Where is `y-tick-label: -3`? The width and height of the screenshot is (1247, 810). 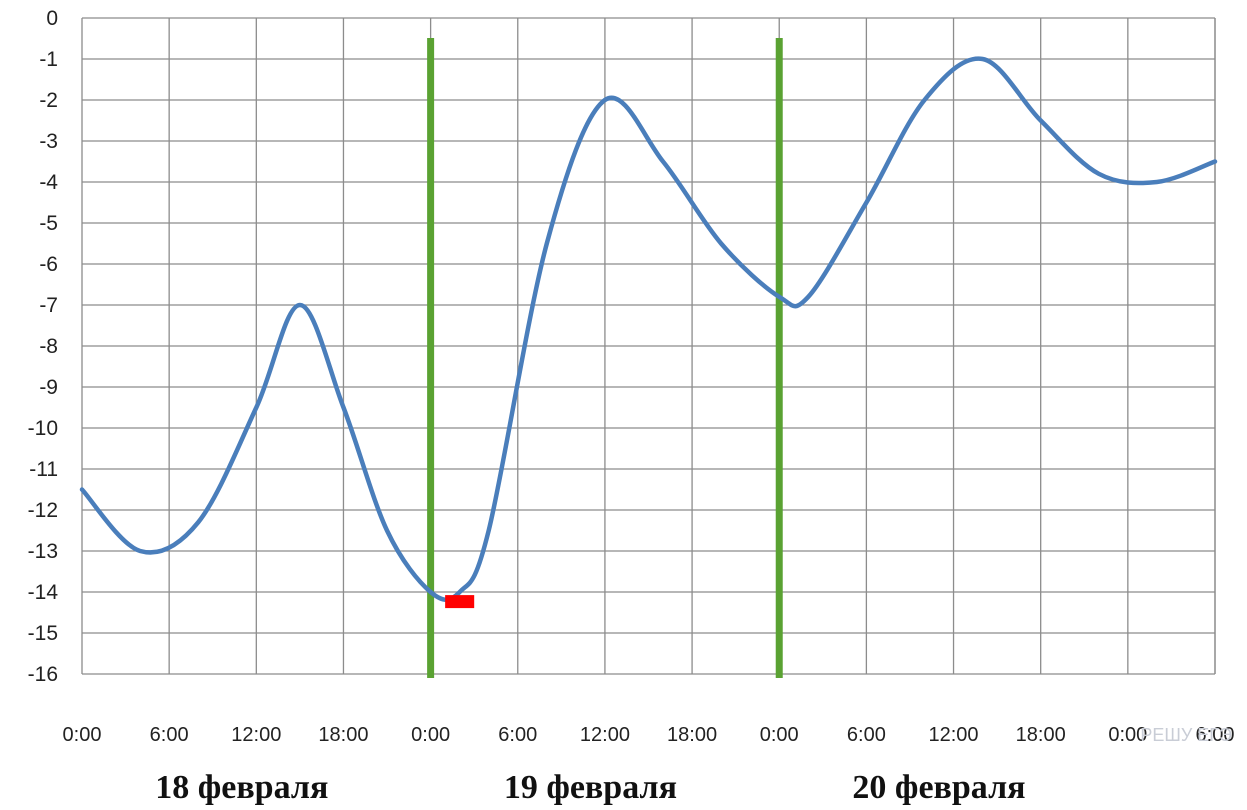
y-tick-label: -3 is located at coordinates (48, 141).